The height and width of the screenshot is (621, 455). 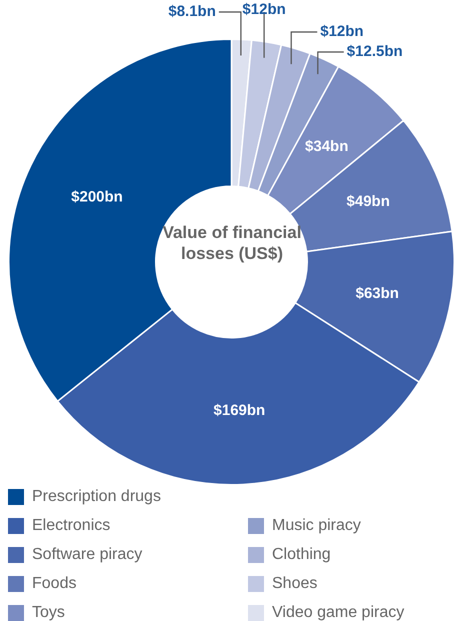 I want to click on data-label: $169bn, so click(x=240, y=411).